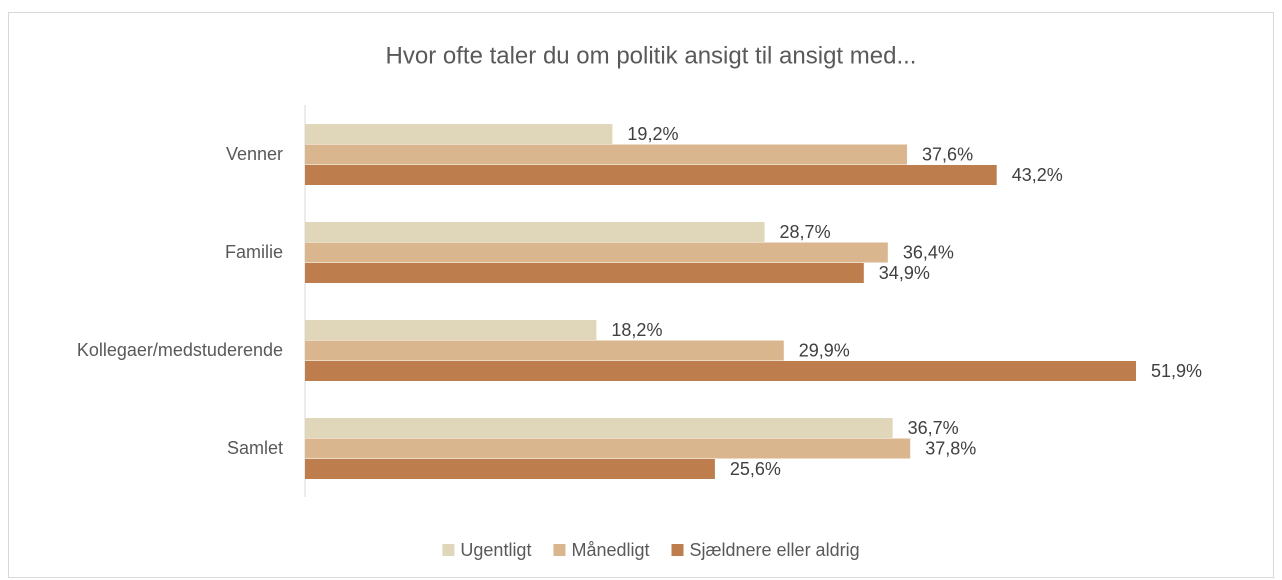 This screenshot has height=580, width=1282. What do you see at coordinates (254, 154) in the screenshot?
I see `y-tick-label: Venner` at bounding box center [254, 154].